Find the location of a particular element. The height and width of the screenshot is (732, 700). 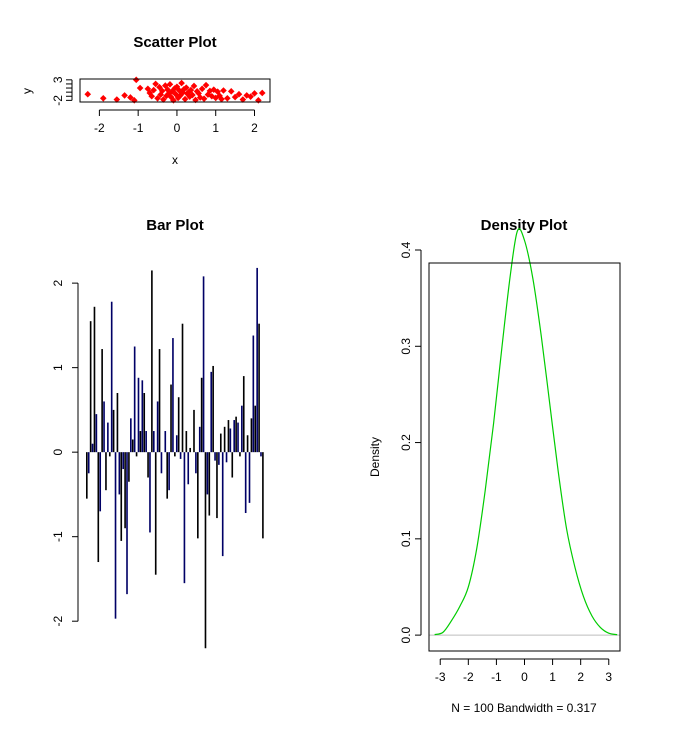

density-x-label: N = 100 Bandwidth = 0.317 is located at coordinates (524, 708).